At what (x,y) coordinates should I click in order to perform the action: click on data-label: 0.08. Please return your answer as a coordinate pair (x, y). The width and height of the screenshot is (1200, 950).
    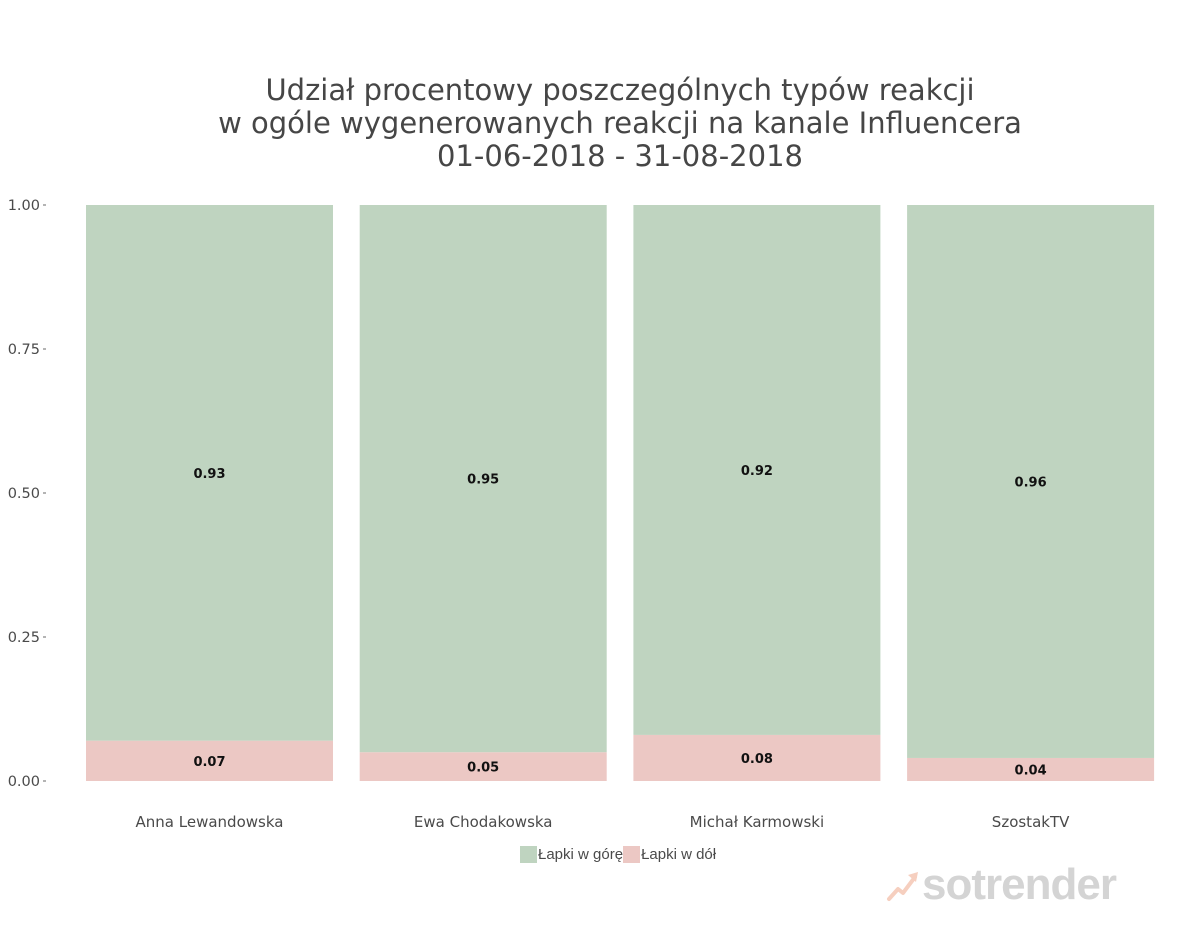
    Looking at the image, I should click on (757, 759).